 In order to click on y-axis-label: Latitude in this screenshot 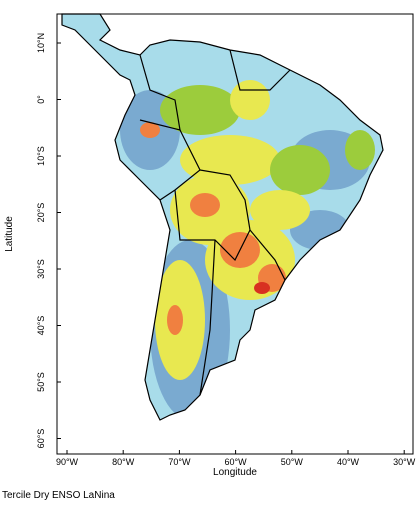, I will do `click(9, 234)`.